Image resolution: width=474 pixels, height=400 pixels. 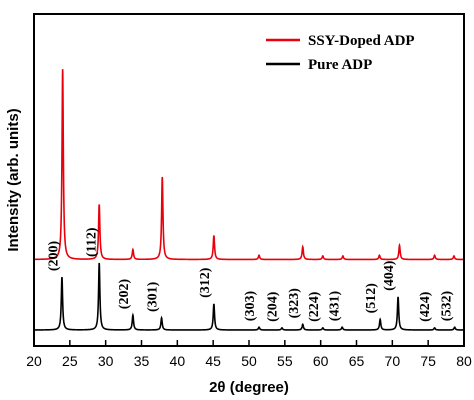 What do you see at coordinates (205, 282) in the screenshot?
I see `peak-label-312: (312)` at bounding box center [205, 282].